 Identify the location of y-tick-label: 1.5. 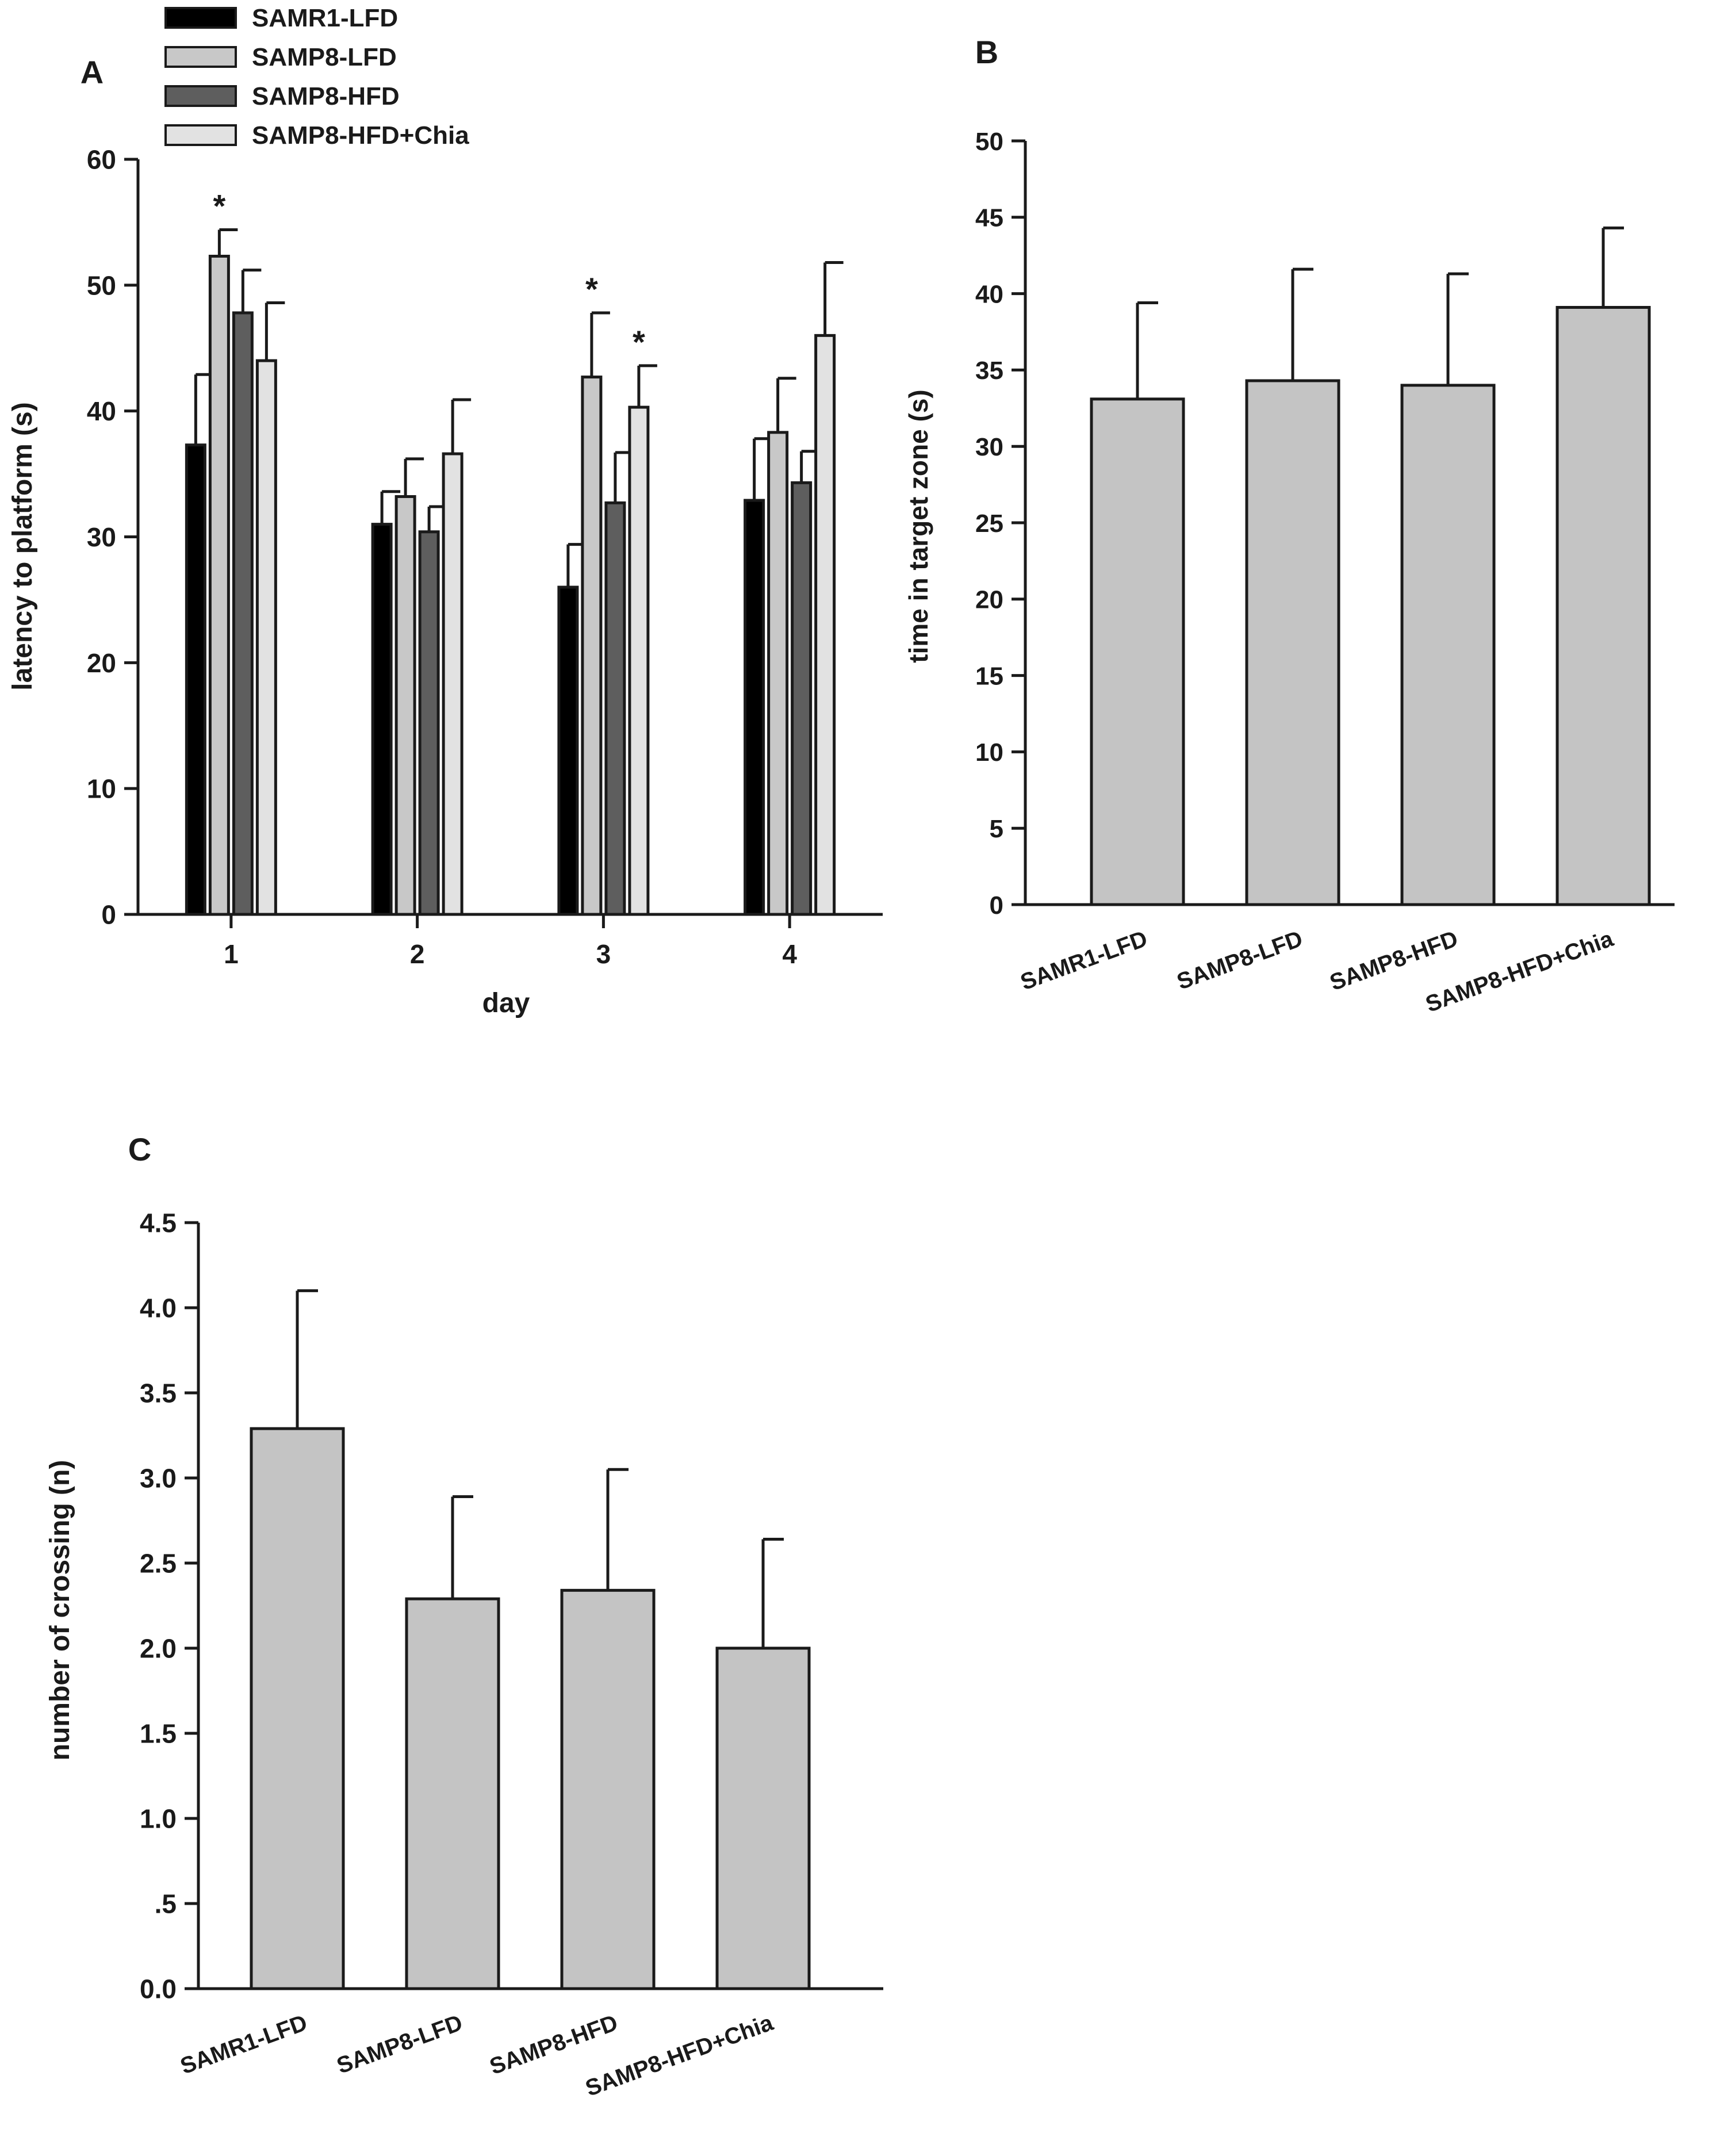
(158, 1734).